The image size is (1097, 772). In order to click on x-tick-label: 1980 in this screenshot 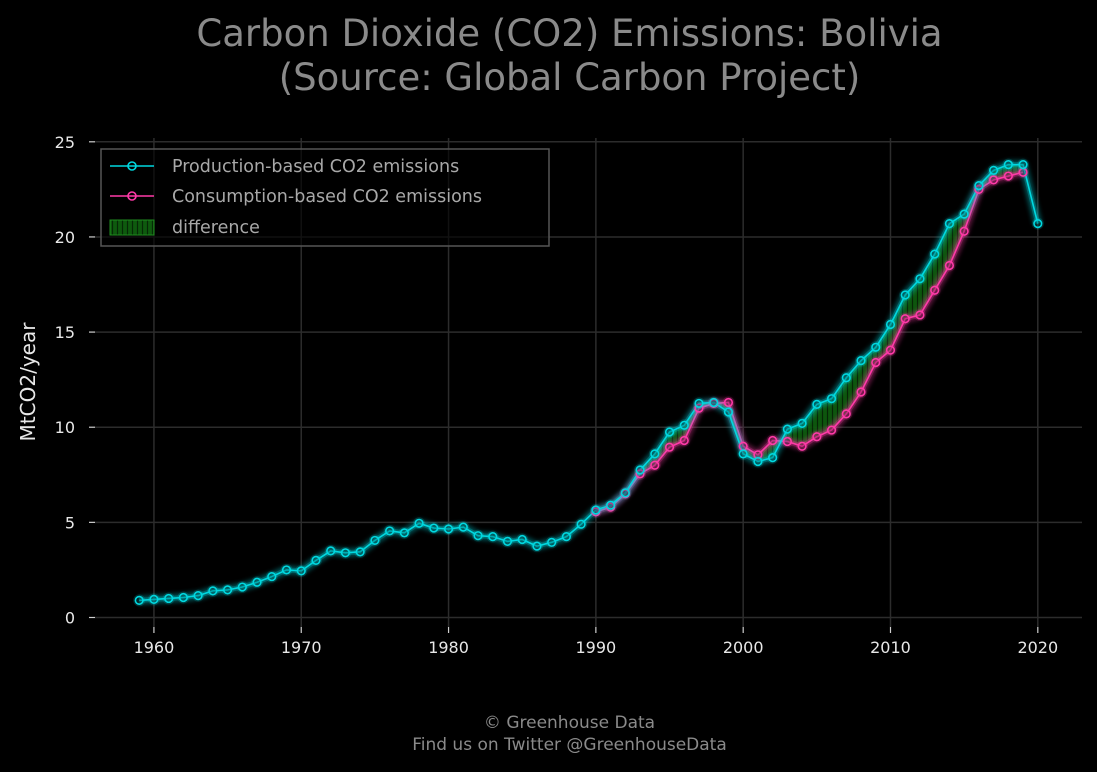, I will do `click(448, 647)`.